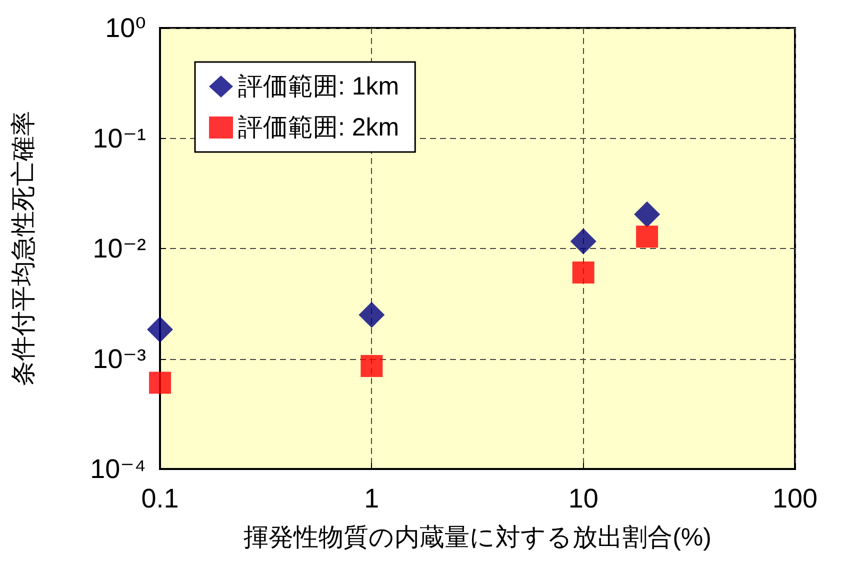 The height and width of the screenshot is (572, 841). Describe the element at coordinates (119, 359) in the screenshot. I see `y-tick-label: 10⁻³` at that location.